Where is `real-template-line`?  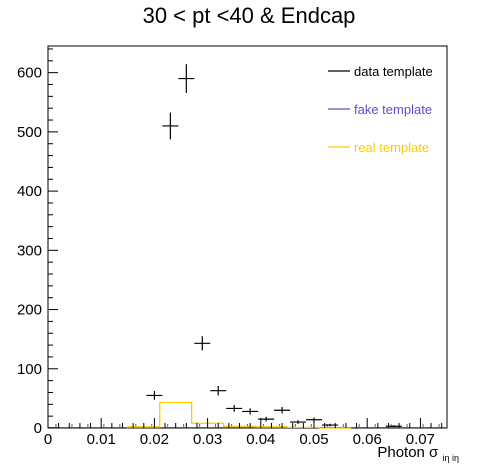
real-template-line is located at coordinates (239, 415).